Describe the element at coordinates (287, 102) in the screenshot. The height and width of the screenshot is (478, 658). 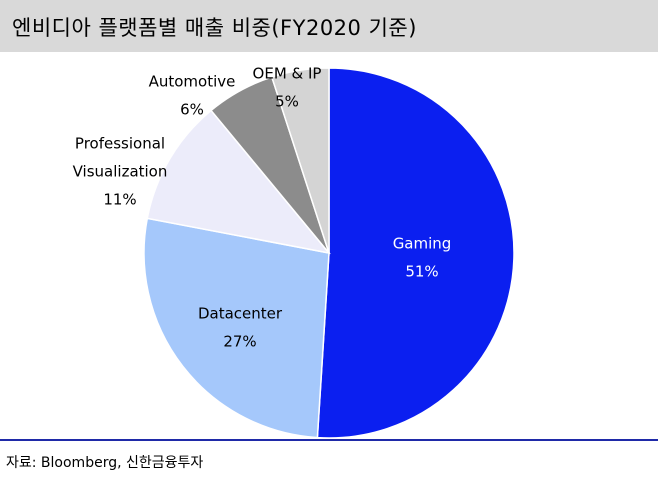
I see `data-label-oem-ip: 5%` at that location.